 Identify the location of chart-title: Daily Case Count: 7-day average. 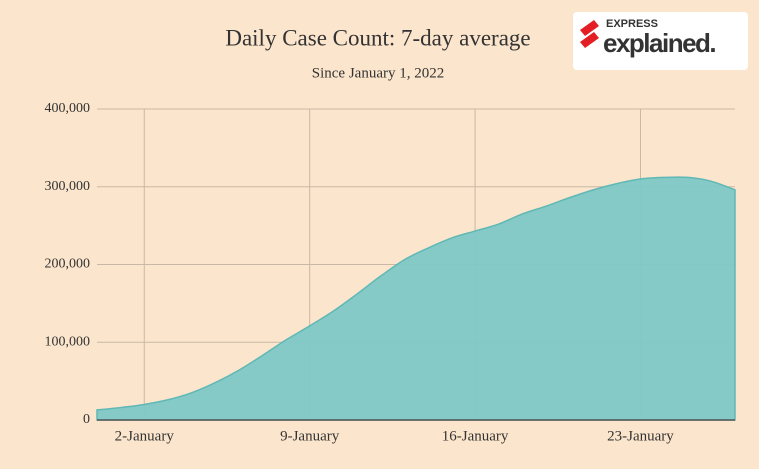
(377, 37).